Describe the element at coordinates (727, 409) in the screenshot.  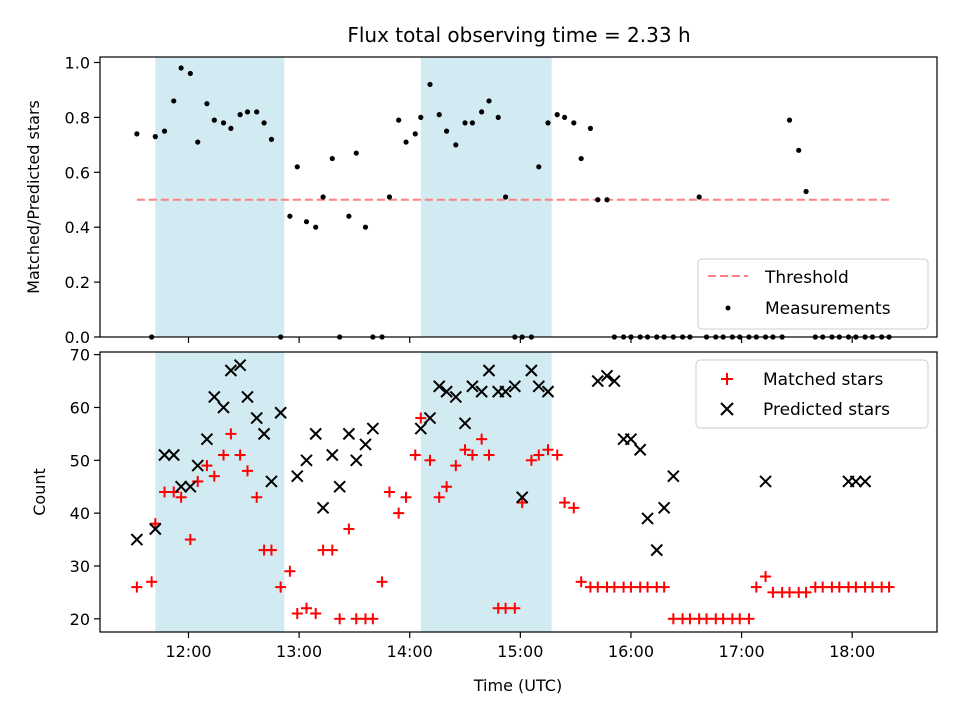
I see `legend-predicted-swatch` at that location.